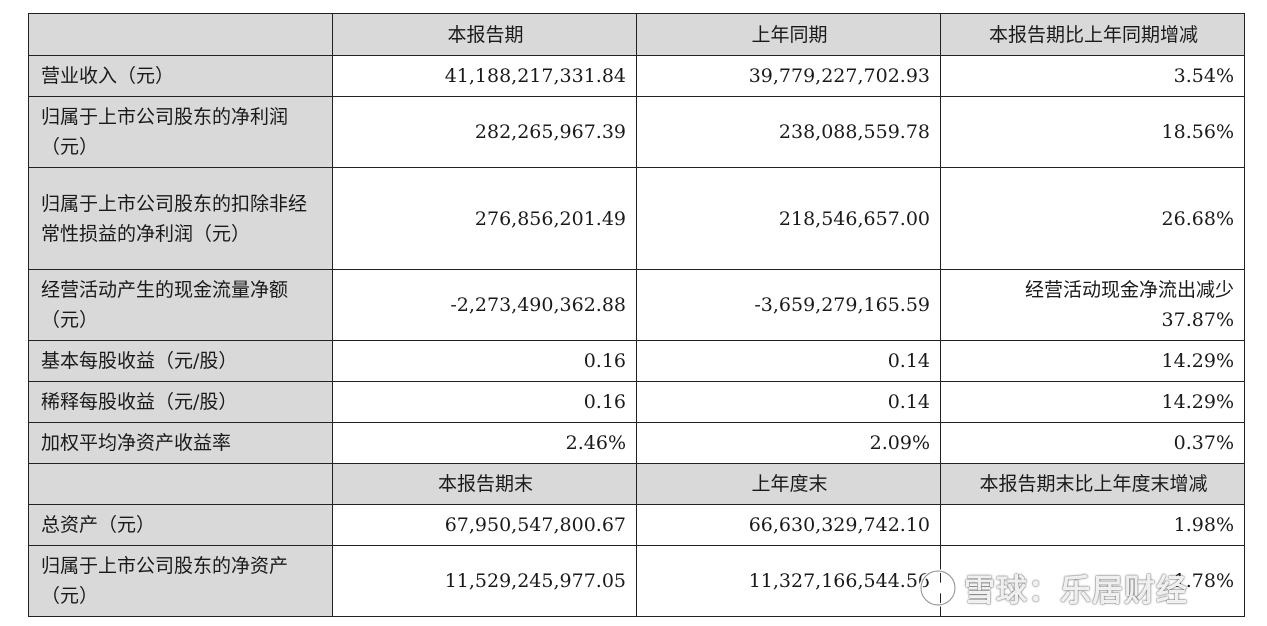  Describe the element at coordinates (180, 443) in the screenshot. I see `row-label: 加权平均净资产收益率` at that location.